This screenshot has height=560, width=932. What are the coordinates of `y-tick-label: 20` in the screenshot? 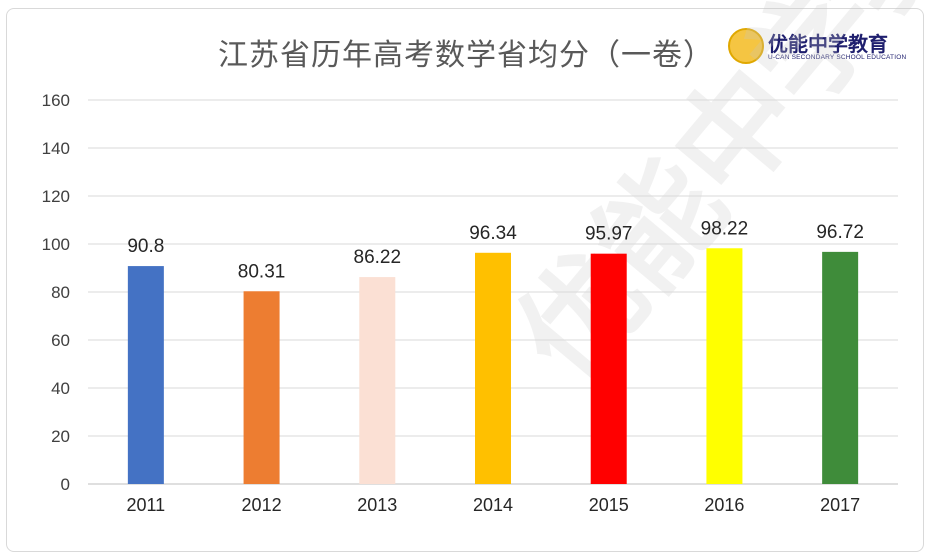 It's located at (60, 436).